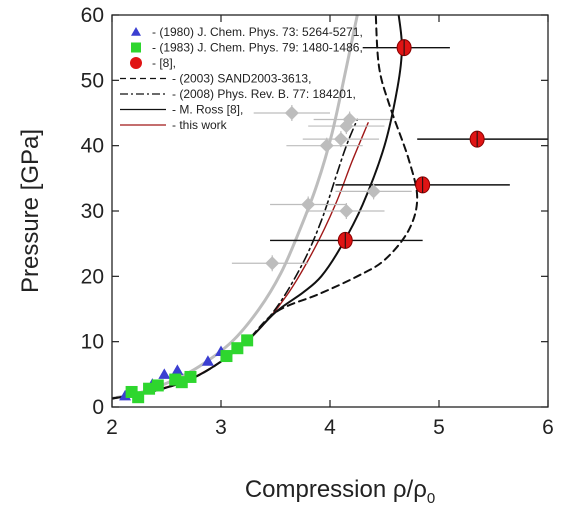 The image size is (570, 509). Describe the element at coordinates (264, 94) in the screenshot. I see `legend-label: - (2008) Phys. Rev. B. 77: 184201,` at that location.